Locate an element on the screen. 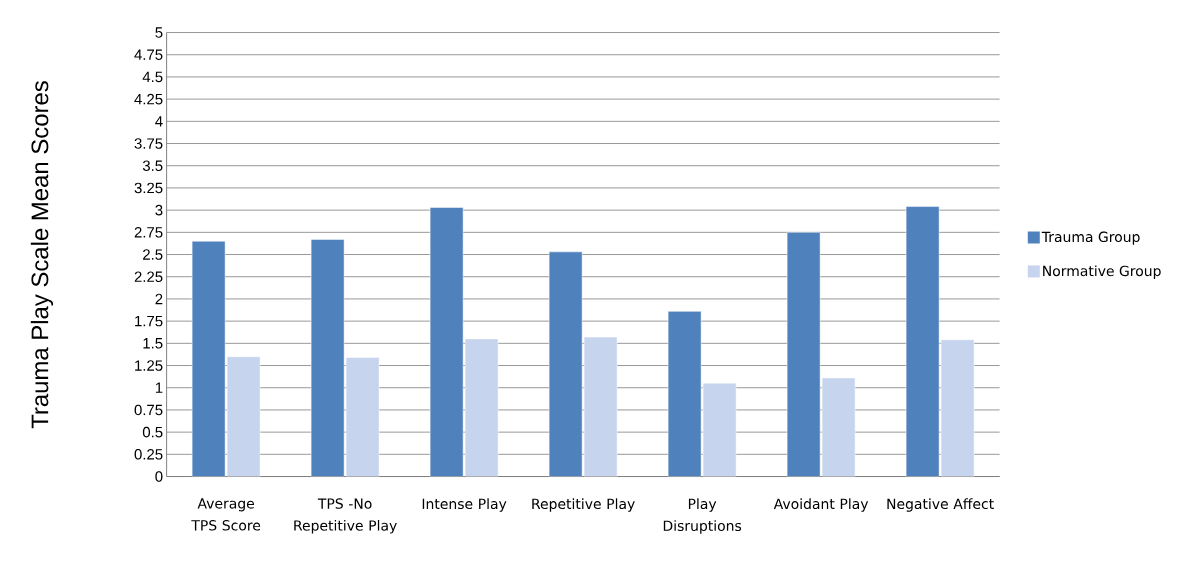  y-tick-label: 0.75 is located at coordinates (148, 410).